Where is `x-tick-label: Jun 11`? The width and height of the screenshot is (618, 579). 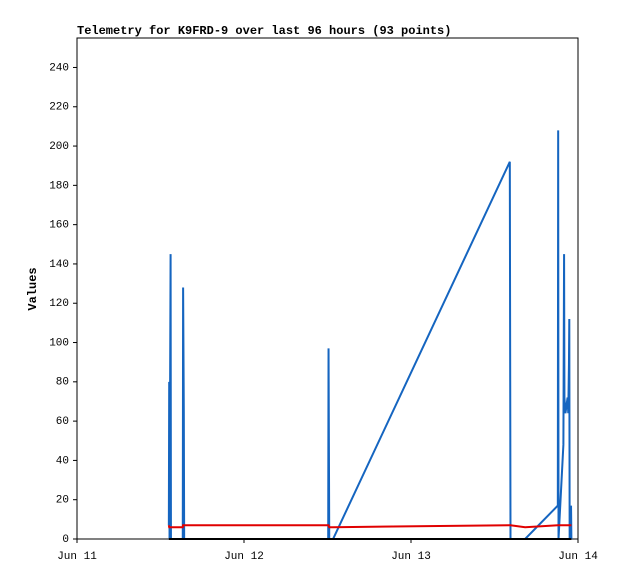 x-tick-label: Jun 11 is located at coordinates (77, 557).